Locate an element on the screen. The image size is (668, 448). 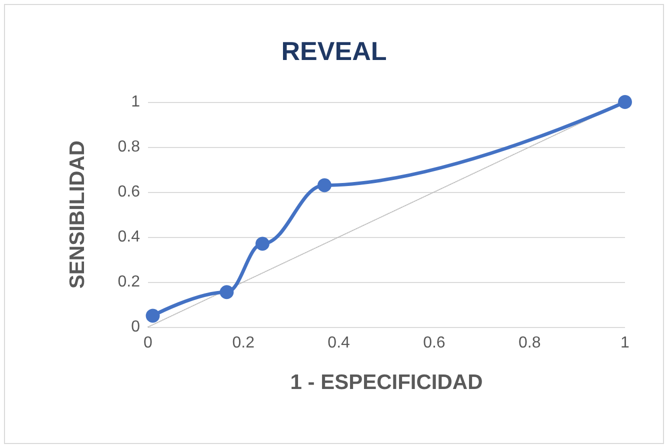
x-tick-label: 0.4 is located at coordinates (339, 343).